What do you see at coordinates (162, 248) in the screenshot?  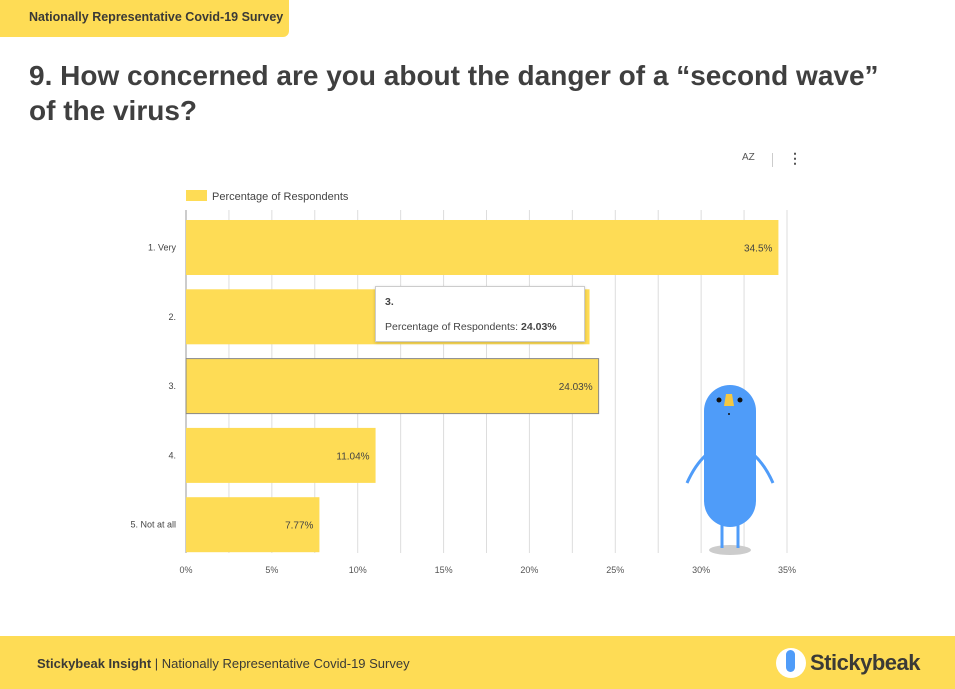 I see `category-label: 1. Very` at bounding box center [162, 248].